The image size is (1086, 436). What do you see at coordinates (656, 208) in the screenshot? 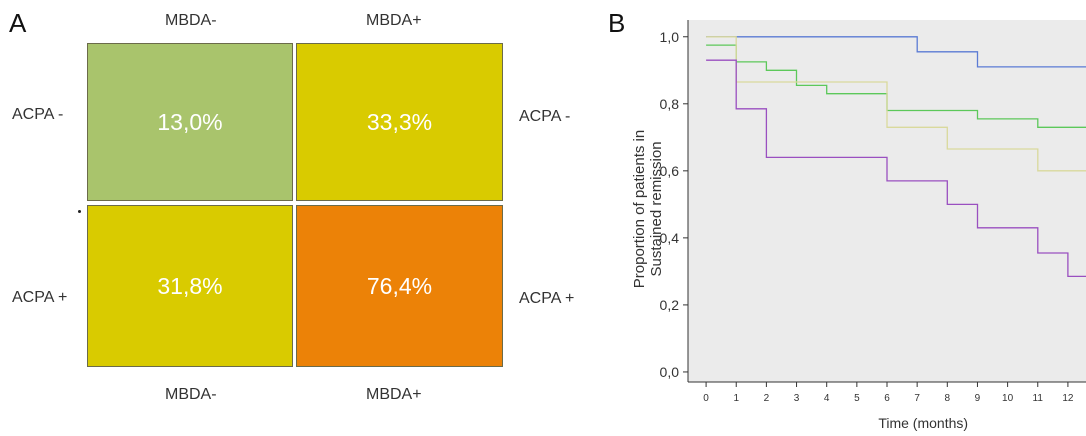
I see `y-axis-label-line-2: Sustained remission` at bounding box center [656, 208].